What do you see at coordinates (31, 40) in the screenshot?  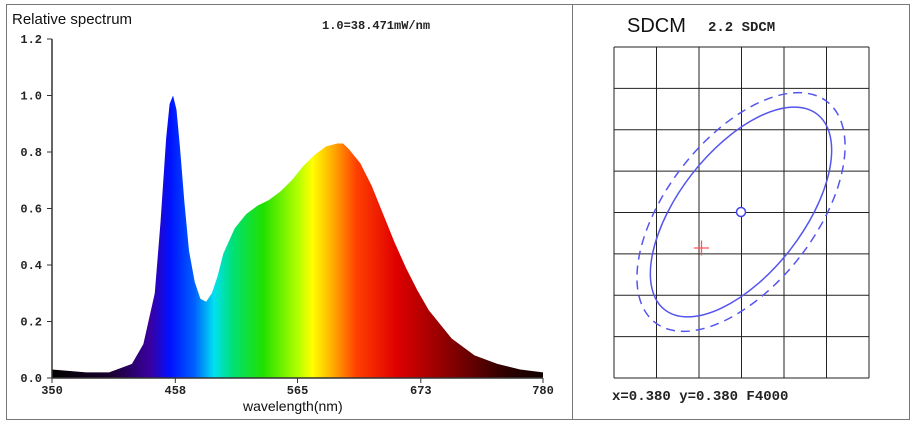 I see `y-tick-label: 1.2` at bounding box center [31, 40].